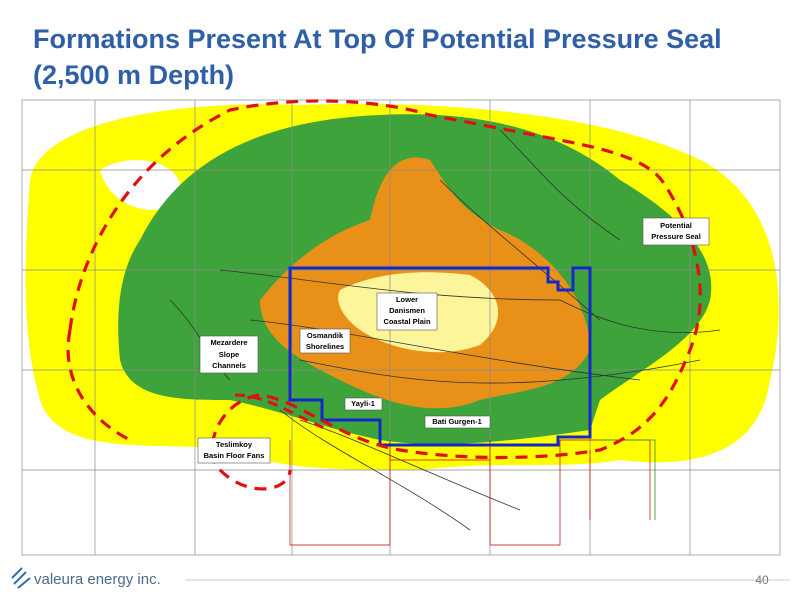 This screenshot has height=600, width=800. I want to click on map-label: Coastal Plain, so click(407, 321).